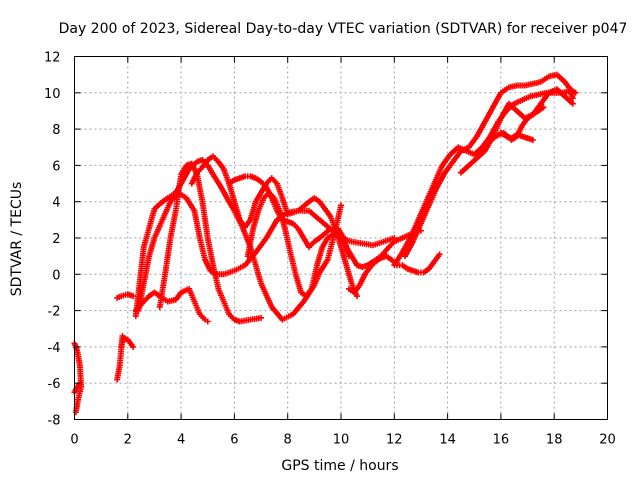  I want to click on y-tick-label: -2, so click(54, 312).